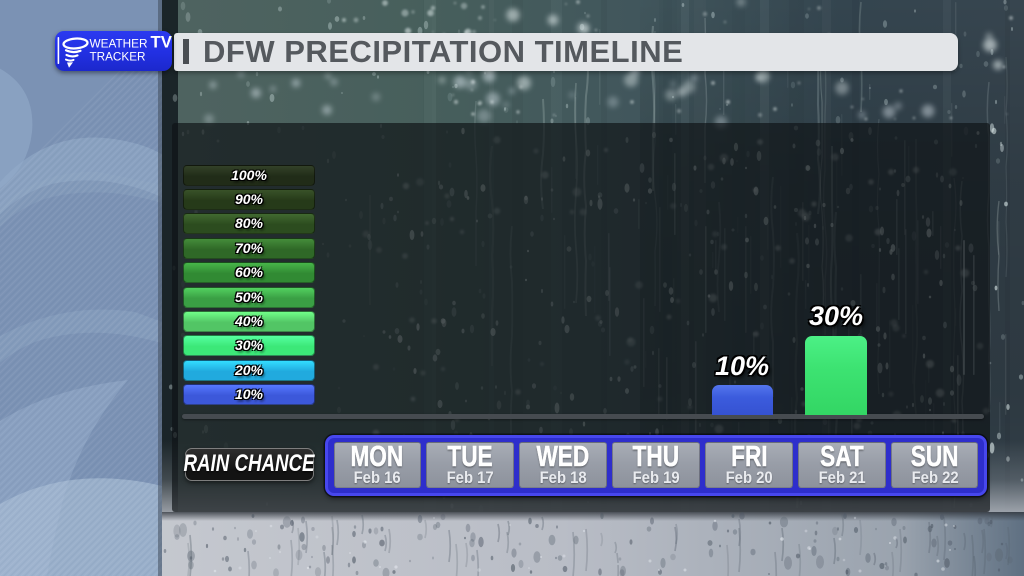 Image resolution: width=1024 pixels, height=576 pixels. Describe the element at coordinates (162, 42) in the screenshot. I see `svg-text: TV` at that location.